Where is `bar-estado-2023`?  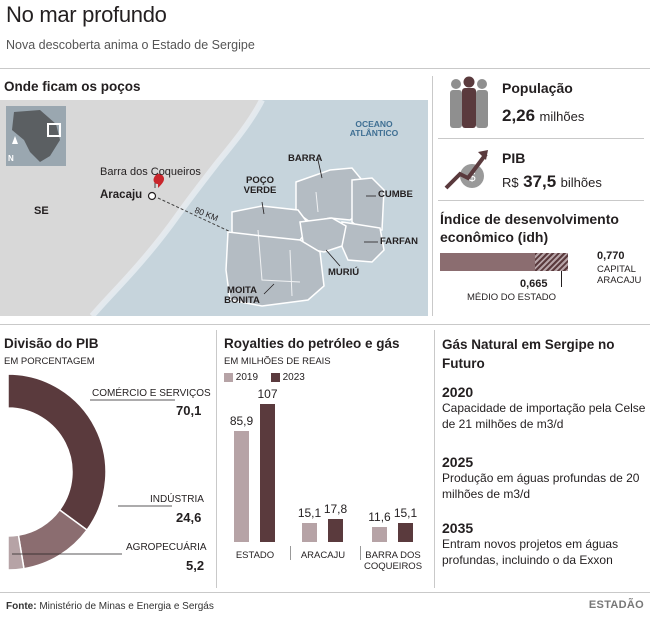 bar-estado-2023 is located at coordinates (267, 472).